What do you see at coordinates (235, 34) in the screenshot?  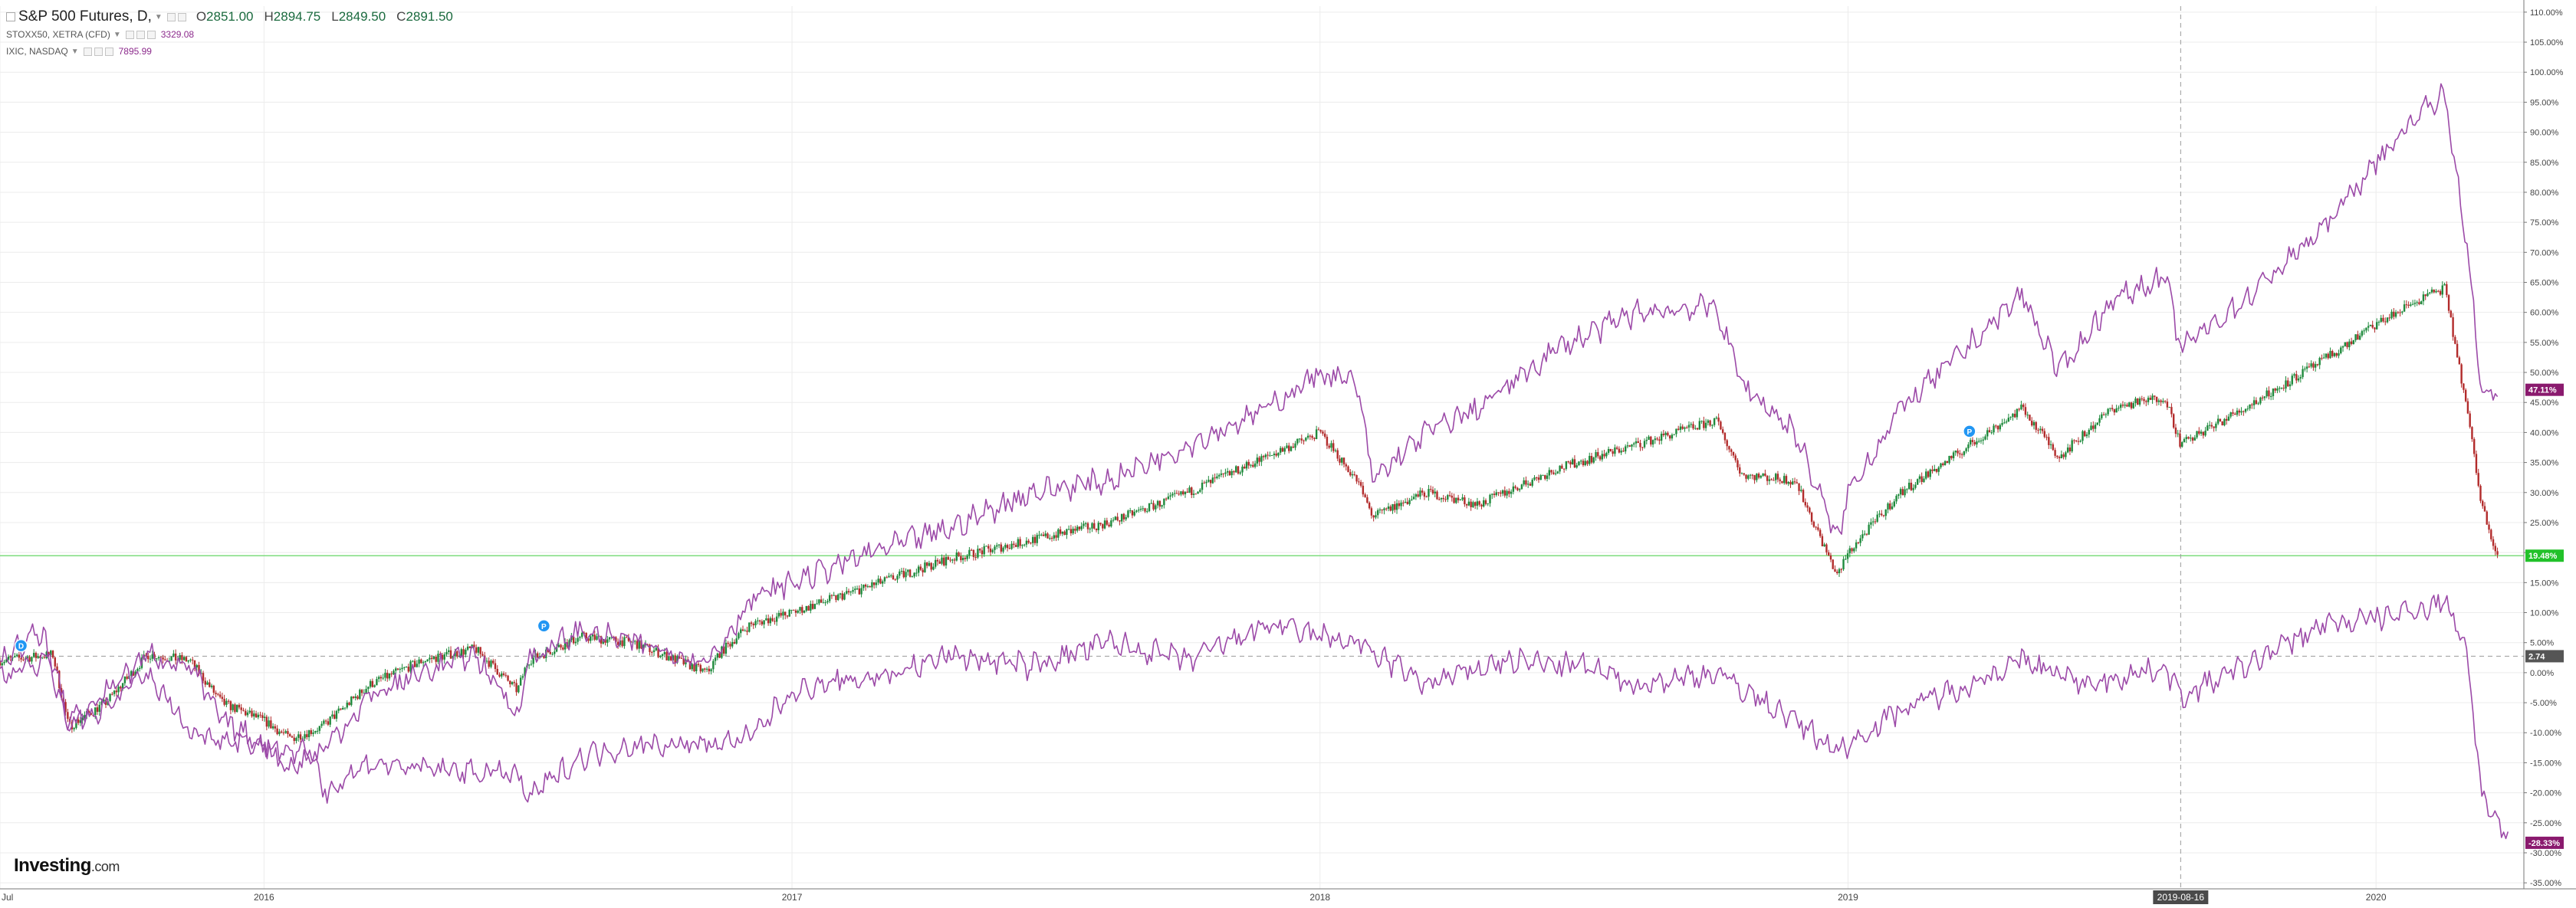 I see `legend-stoxx-row: STOXX50, XETRA (CFD) ▼ 3329.08` at bounding box center [235, 34].